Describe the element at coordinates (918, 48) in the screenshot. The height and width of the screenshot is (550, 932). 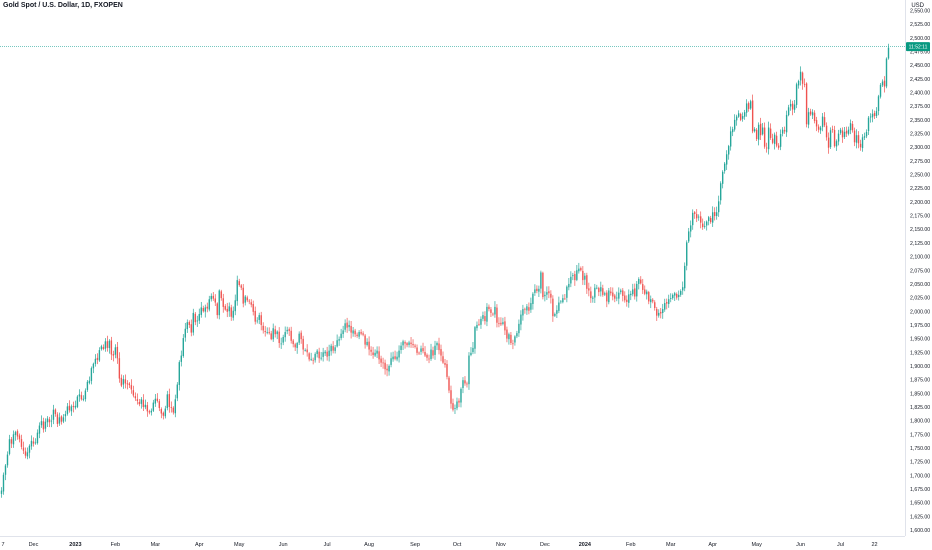
I see `last-price-badge-text: 11:52:11` at that location.